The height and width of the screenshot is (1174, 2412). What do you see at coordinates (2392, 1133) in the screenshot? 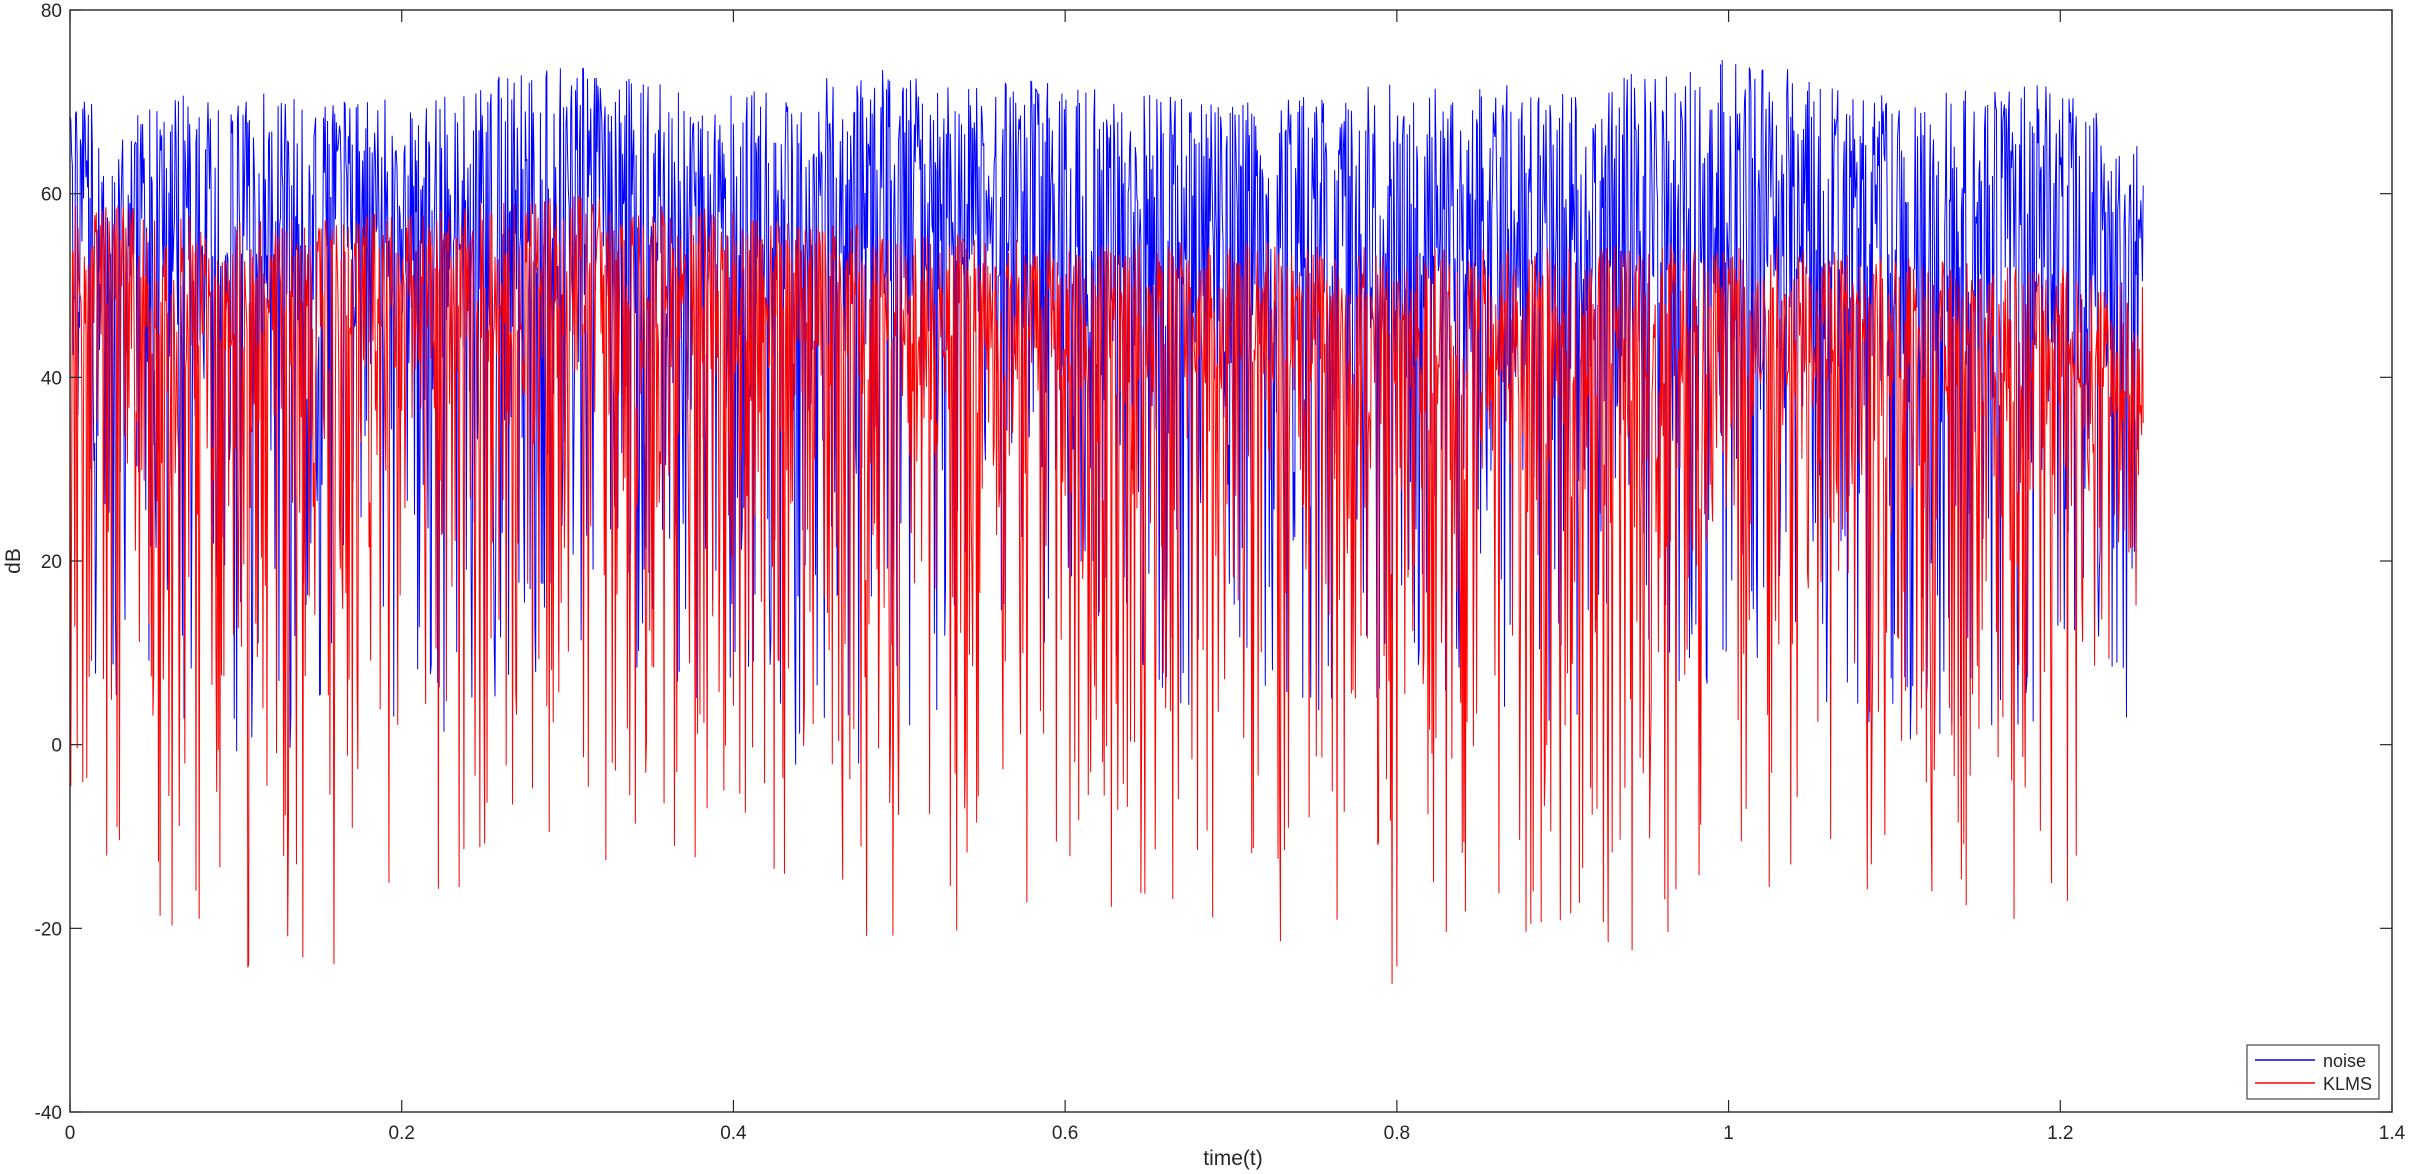
I see `x-tick-label: 1.4` at bounding box center [2392, 1133].